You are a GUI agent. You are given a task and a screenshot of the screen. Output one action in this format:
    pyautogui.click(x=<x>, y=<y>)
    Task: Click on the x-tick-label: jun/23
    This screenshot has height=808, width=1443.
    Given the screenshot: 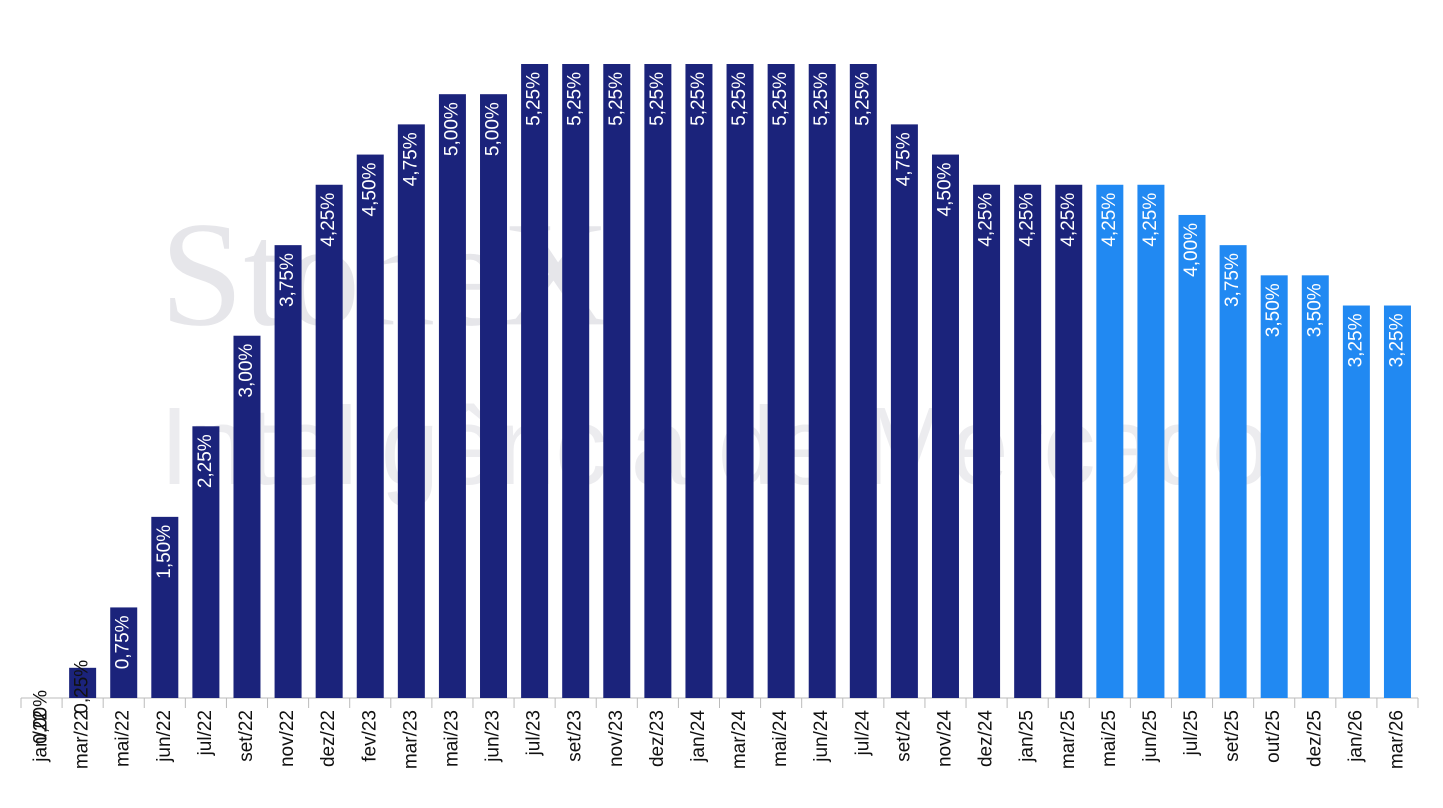 What is the action you would take?
    pyautogui.click(x=493, y=736)
    